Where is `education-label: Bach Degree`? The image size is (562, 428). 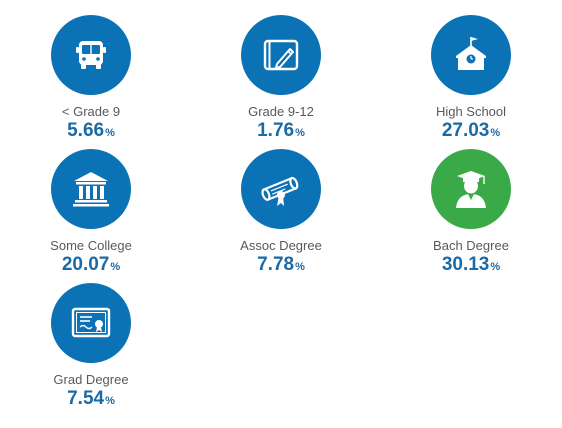 education-label: Bach Degree is located at coordinates (471, 245).